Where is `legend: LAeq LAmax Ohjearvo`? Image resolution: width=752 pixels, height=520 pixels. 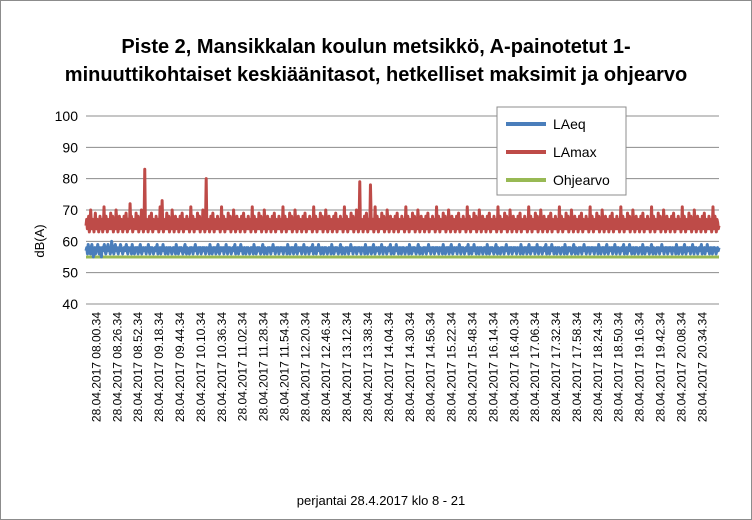 legend: LAeq LAmax Ohjearvo is located at coordinates (561, 151).